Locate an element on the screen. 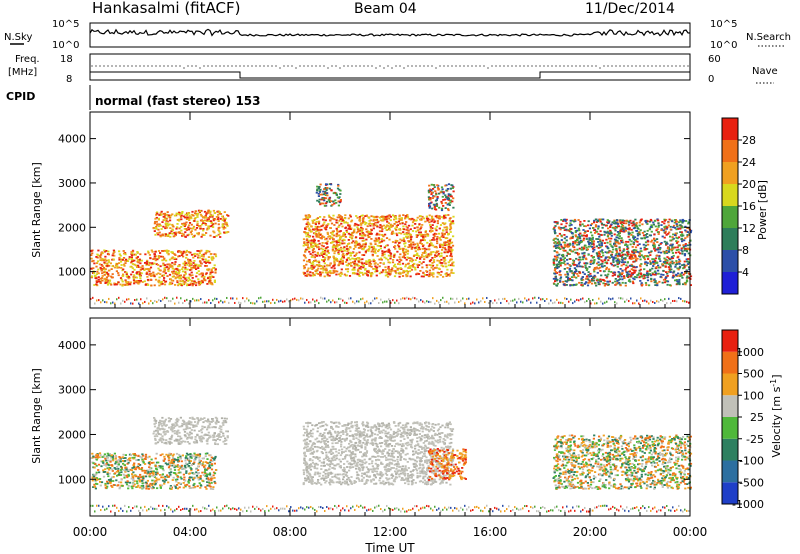  nave-dots is located at coordinates (390, 67).